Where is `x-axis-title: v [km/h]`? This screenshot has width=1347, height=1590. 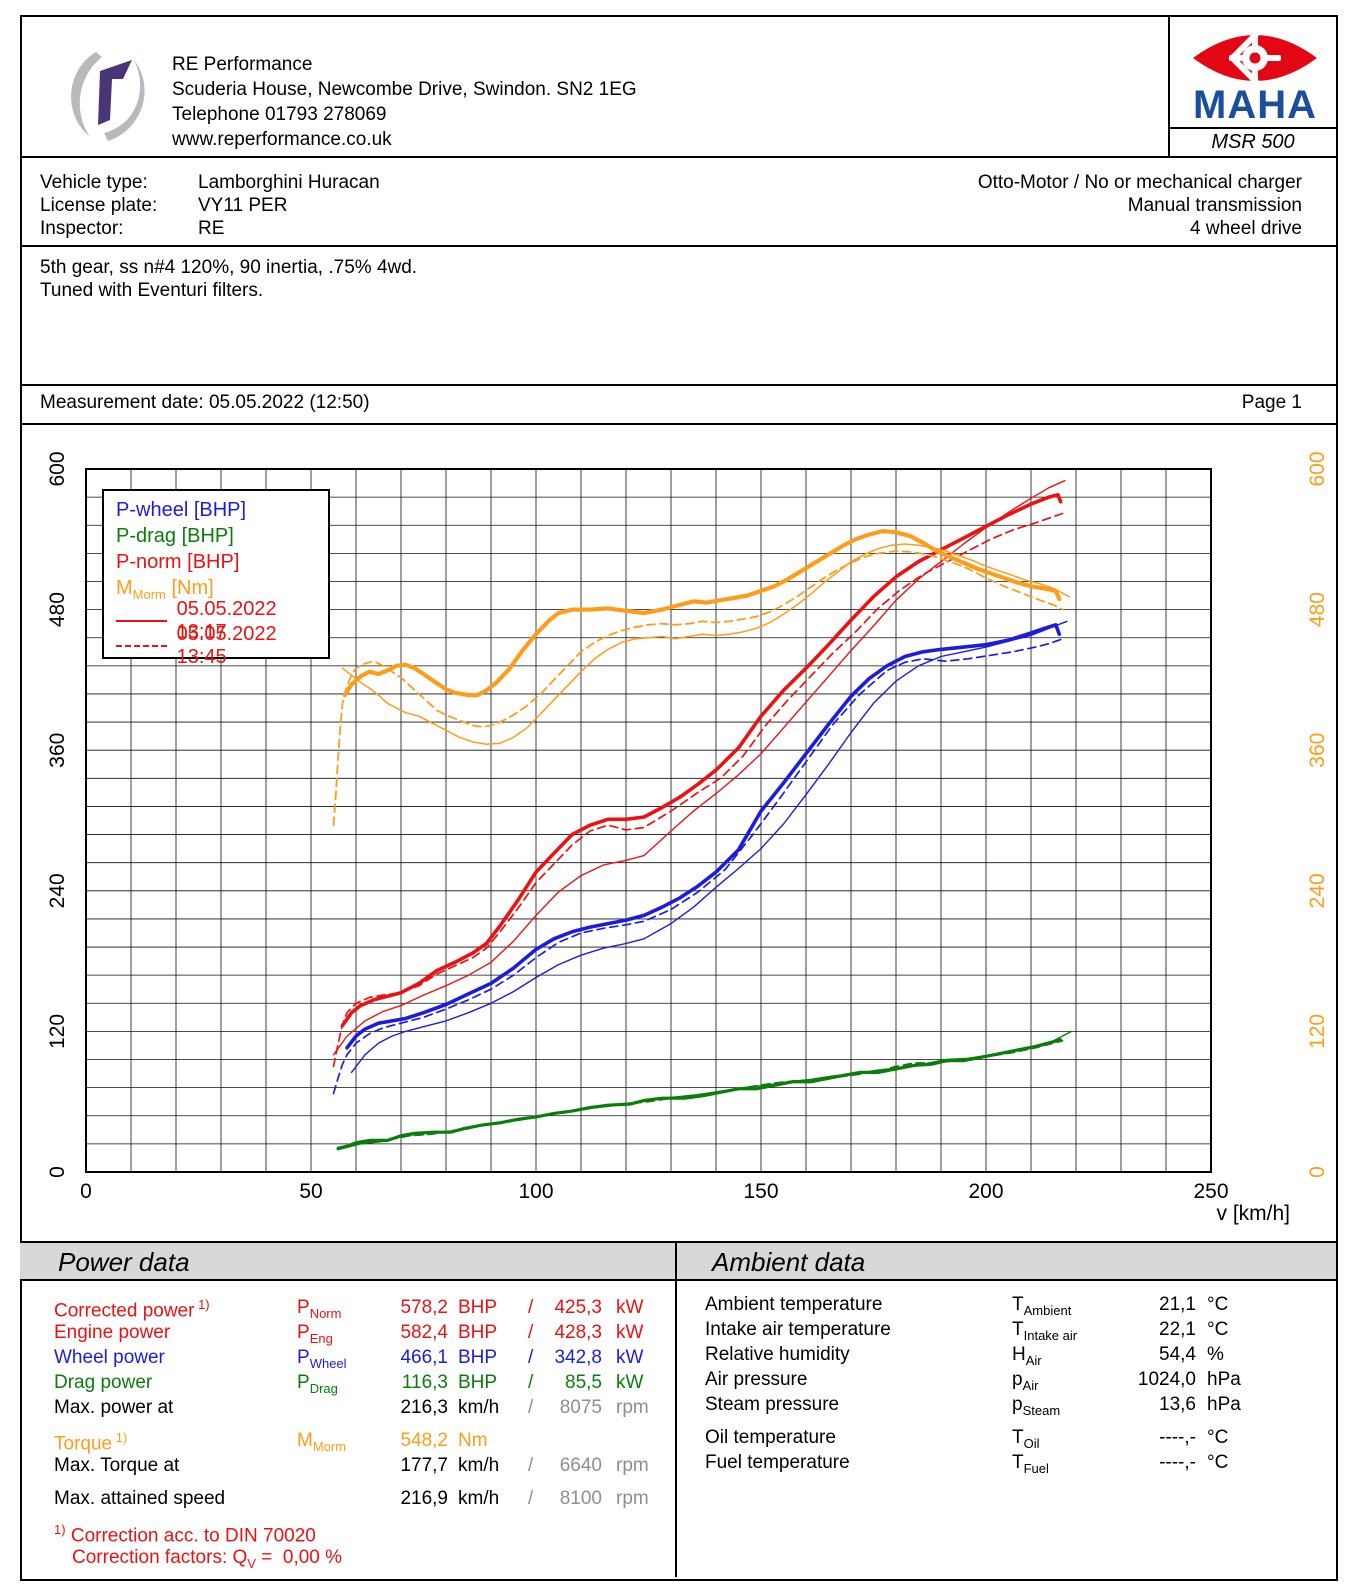
x-axis-title: v [km/h] is located at coordinates (1253, 1213).